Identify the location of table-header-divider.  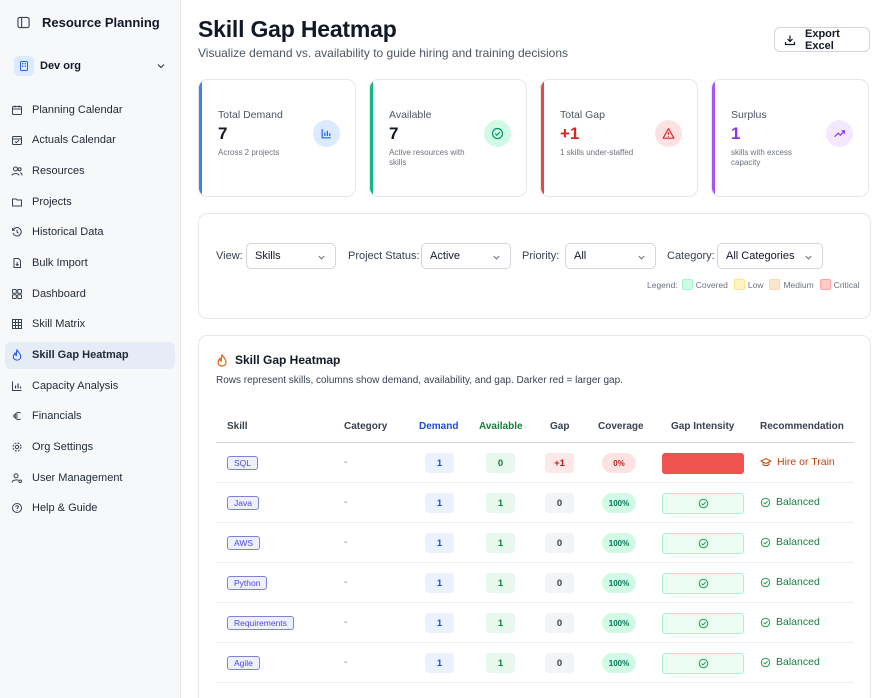
(535, 442).